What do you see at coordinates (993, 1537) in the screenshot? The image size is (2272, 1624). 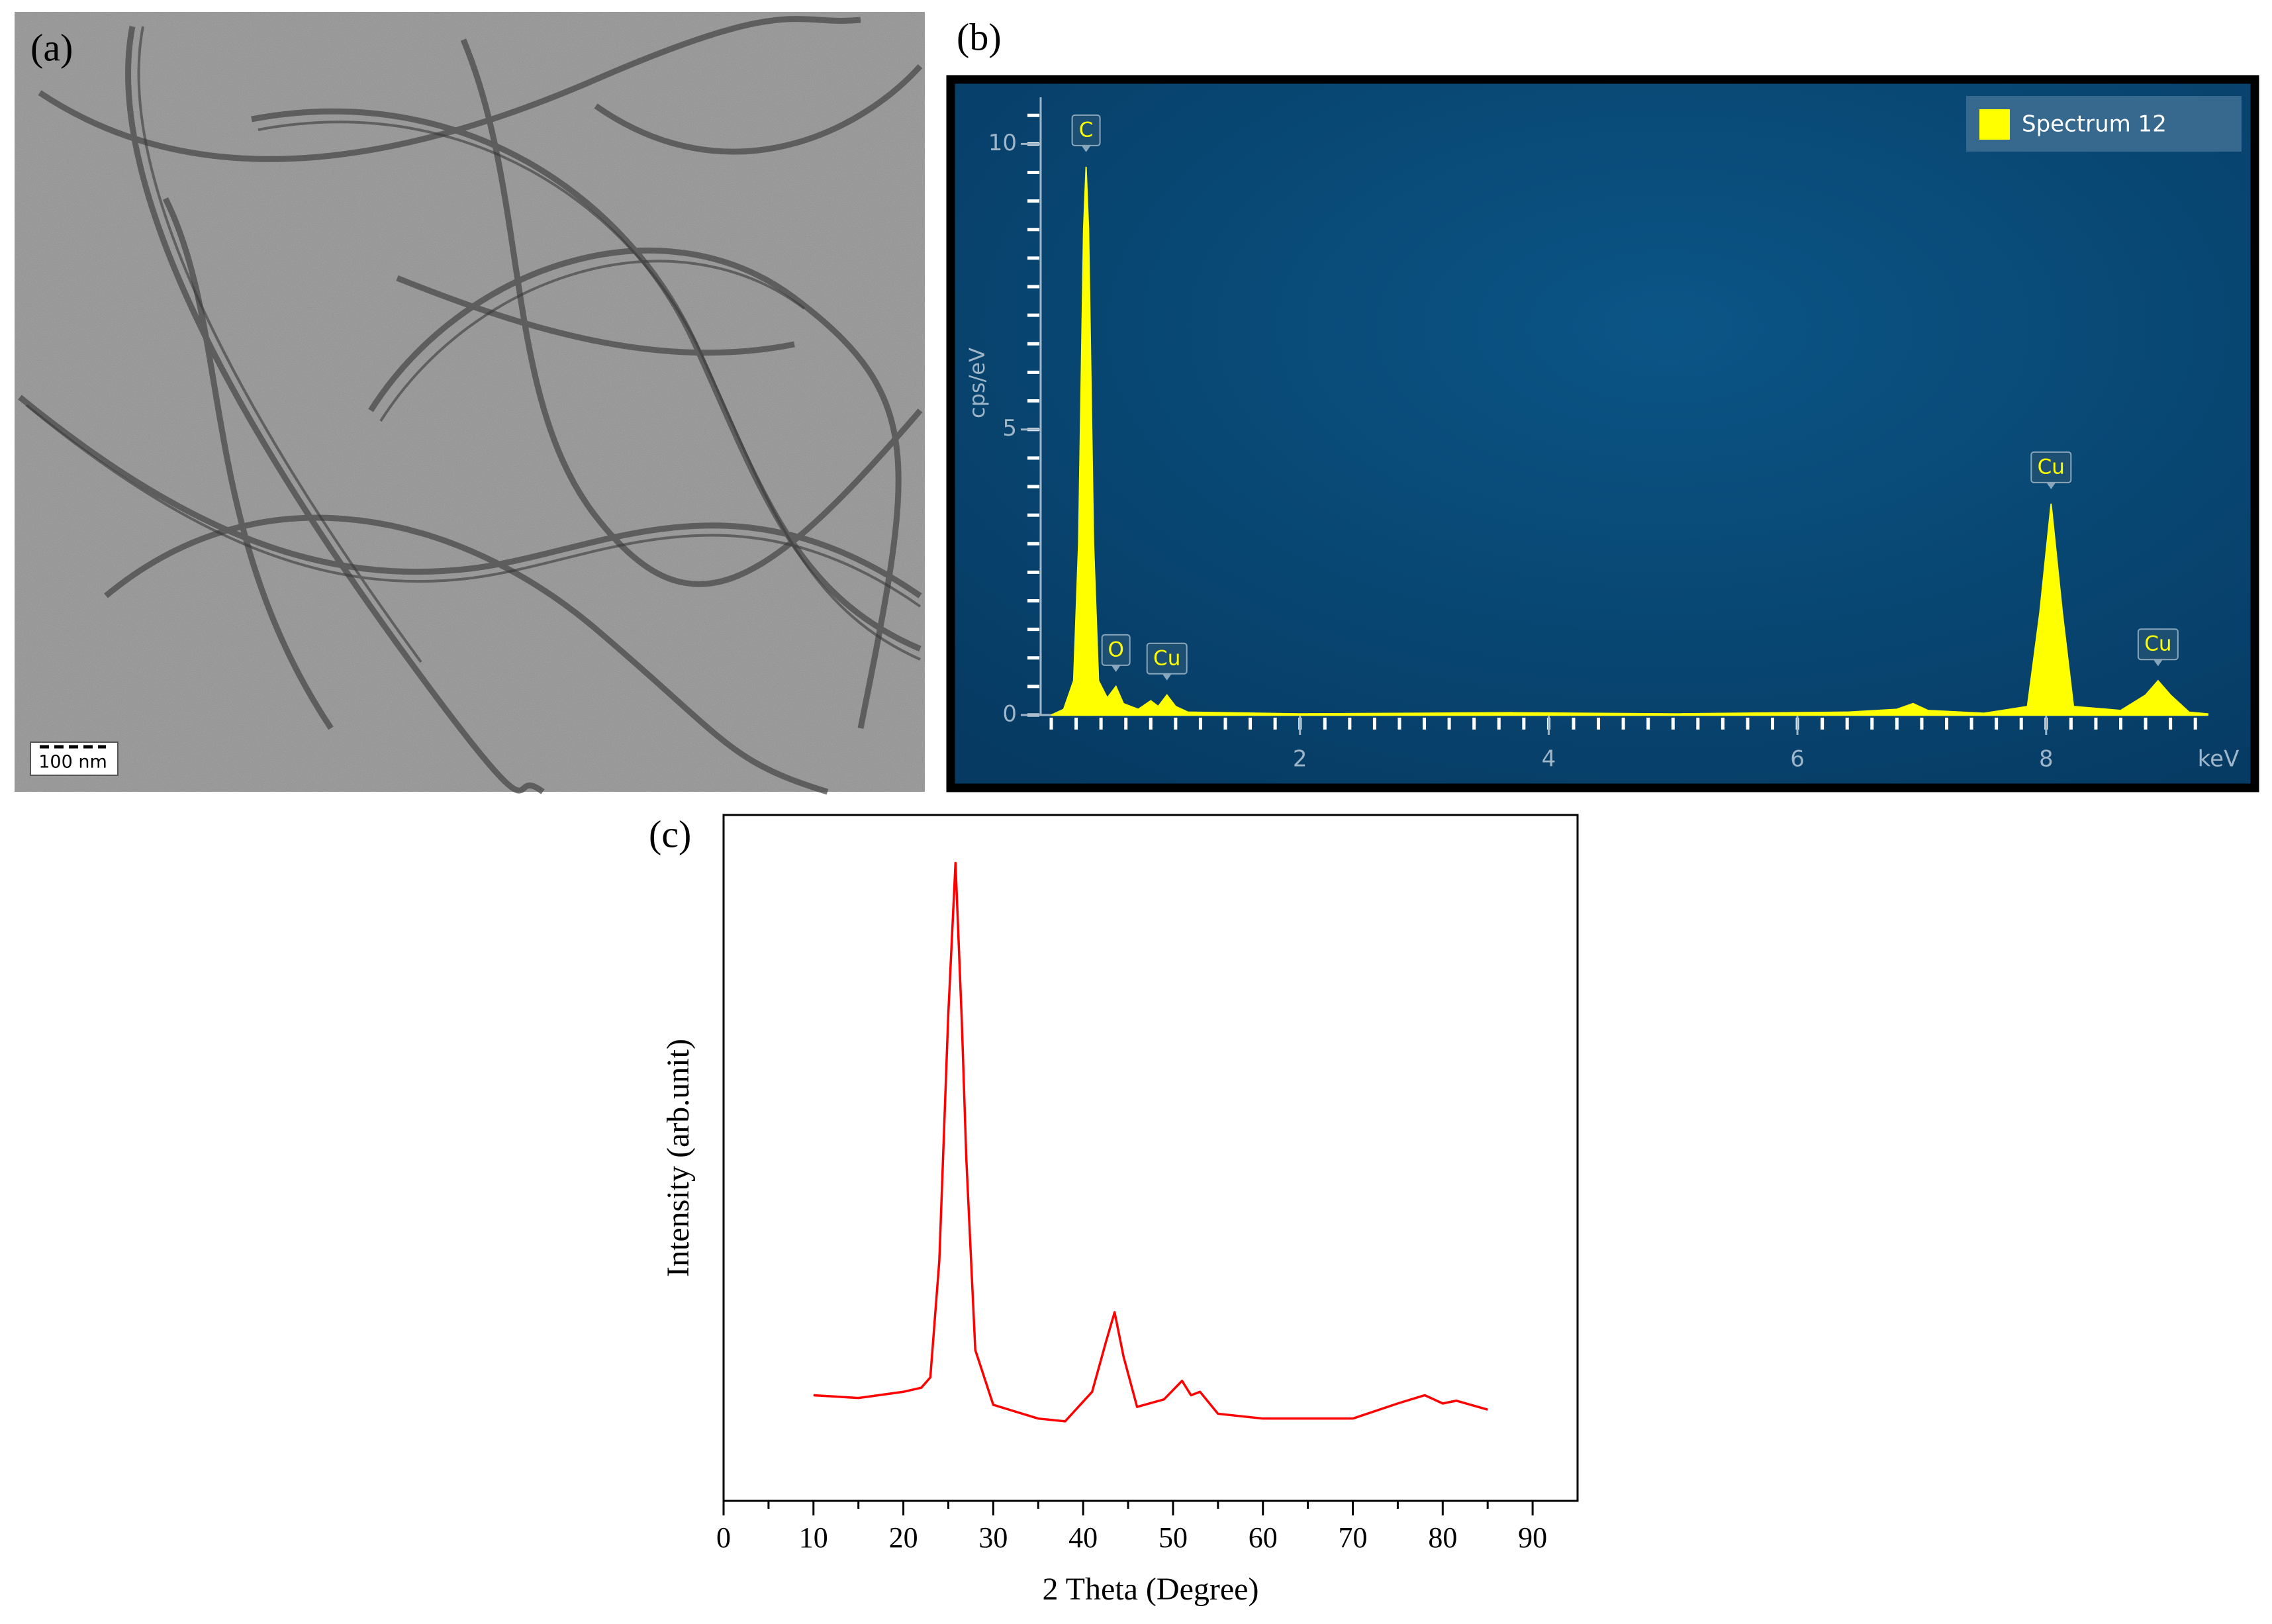 I see `x-tick-label: 30` at bounding box center [993, 1537].